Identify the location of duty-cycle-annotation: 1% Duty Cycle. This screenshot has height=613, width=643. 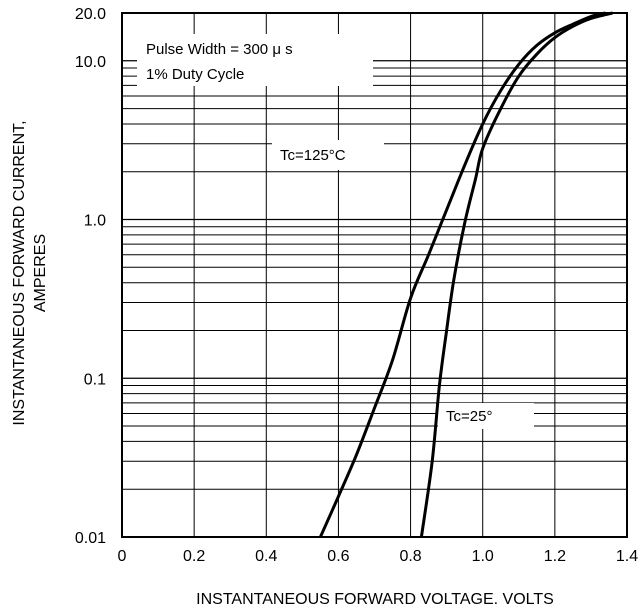
(195, 74).